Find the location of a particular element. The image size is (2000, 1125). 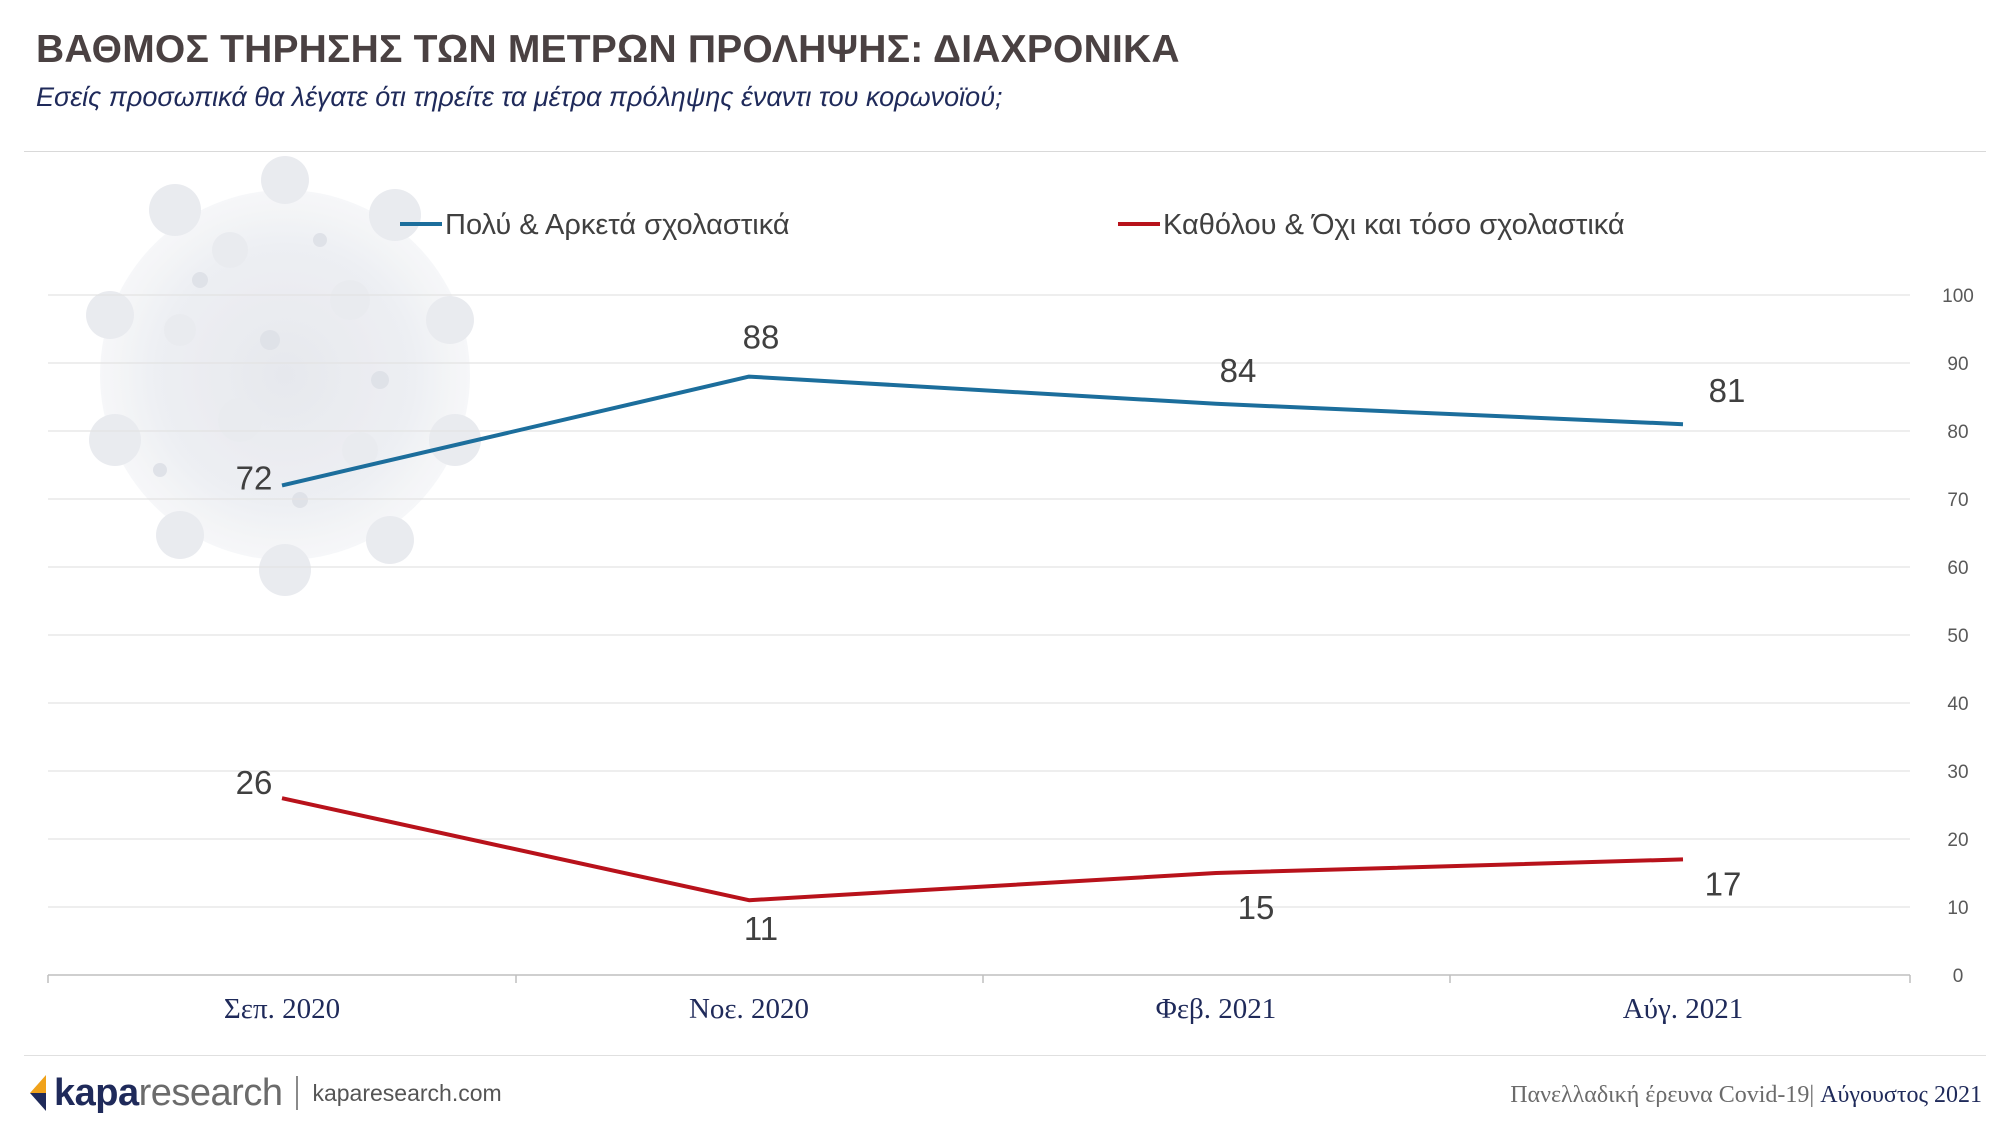

y-tick-label: 90 is located at coordinates (1957, 364).